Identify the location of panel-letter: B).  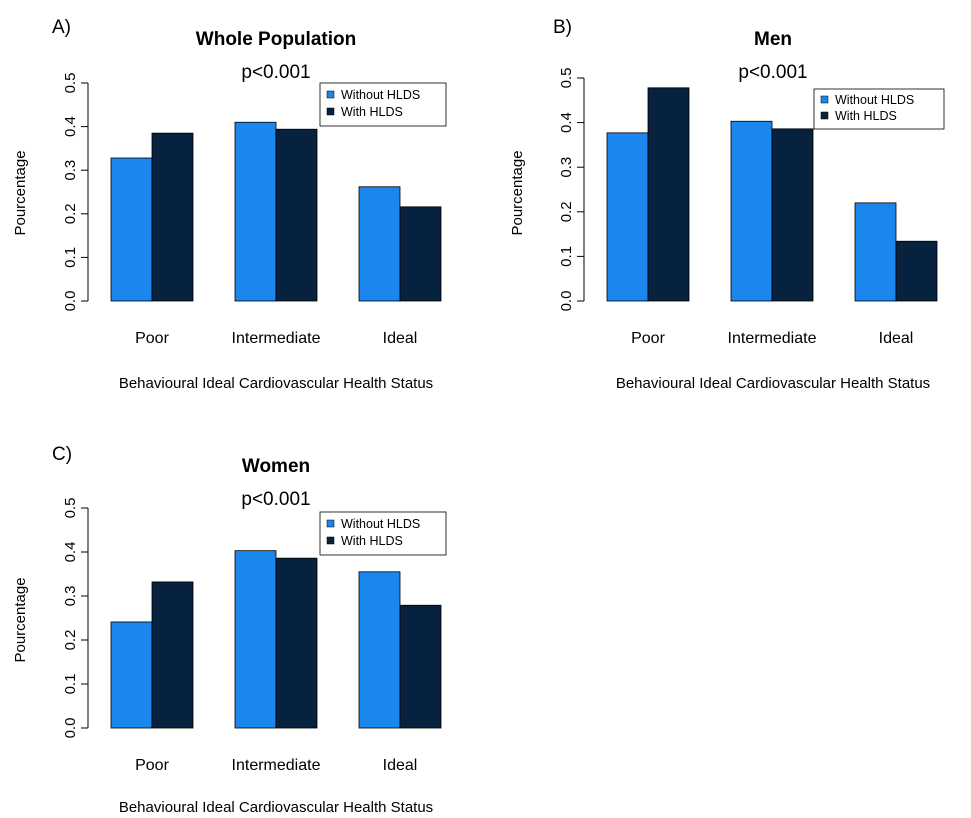
(562, 27).